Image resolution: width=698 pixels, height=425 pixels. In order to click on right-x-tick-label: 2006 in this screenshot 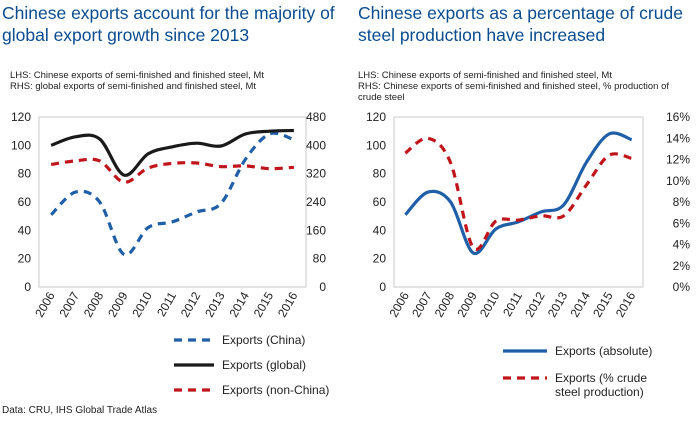, I will do `click(399, 304)`.